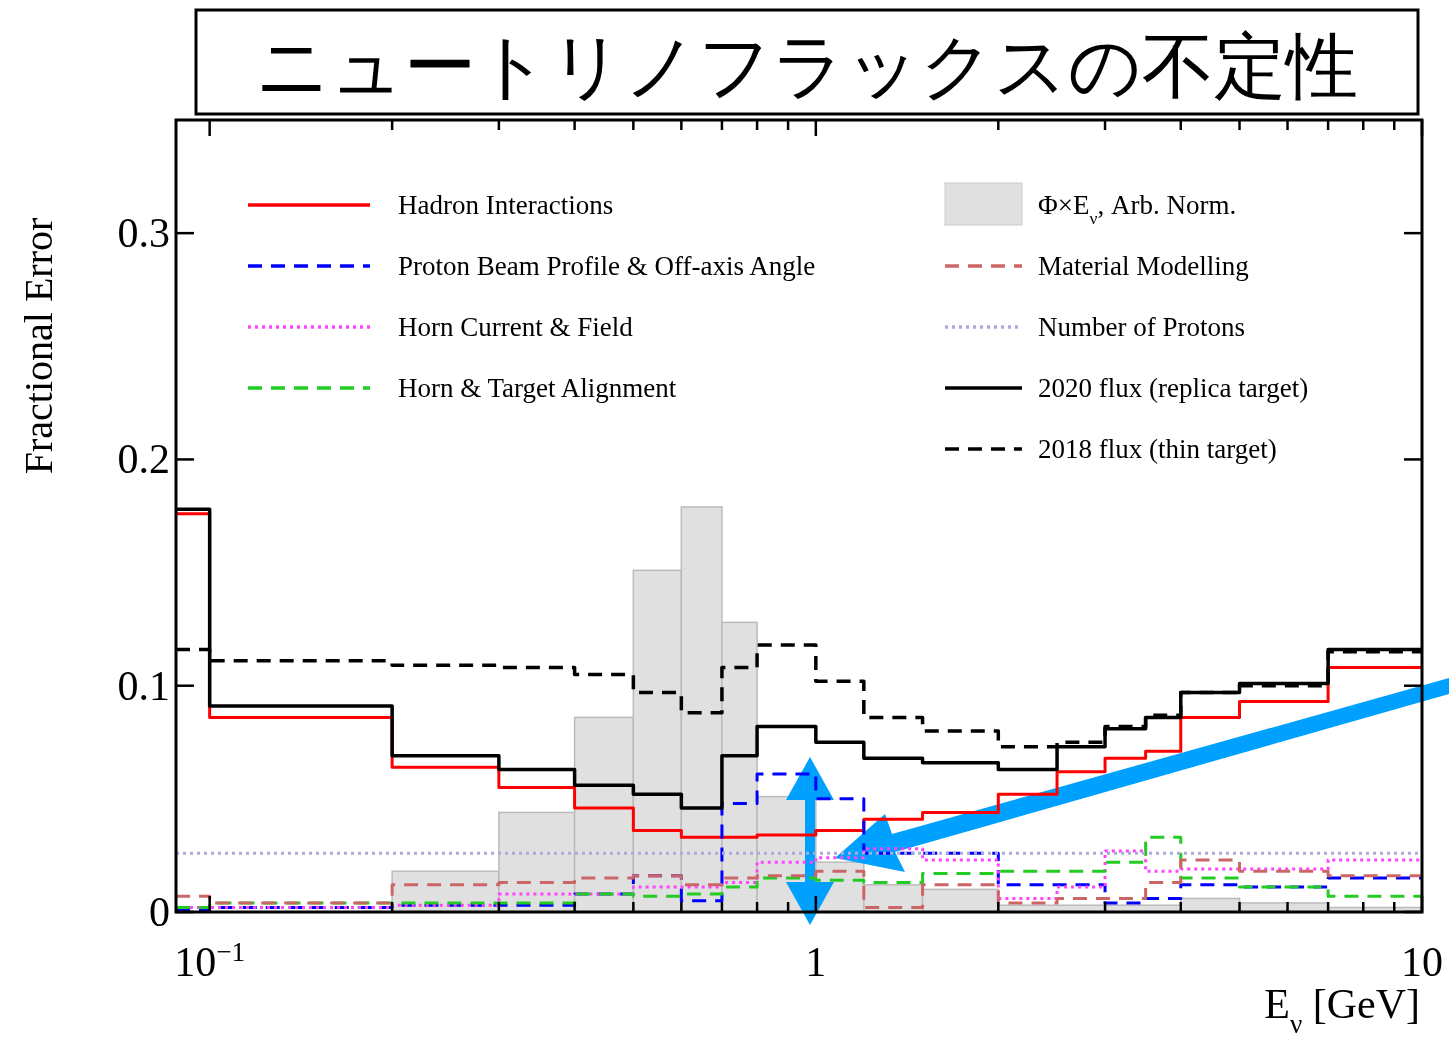 Image resolution: width=1449 pixels, height=1041 pixels. I want to click on legend-label: Number of Protons, so click(1141, 327).